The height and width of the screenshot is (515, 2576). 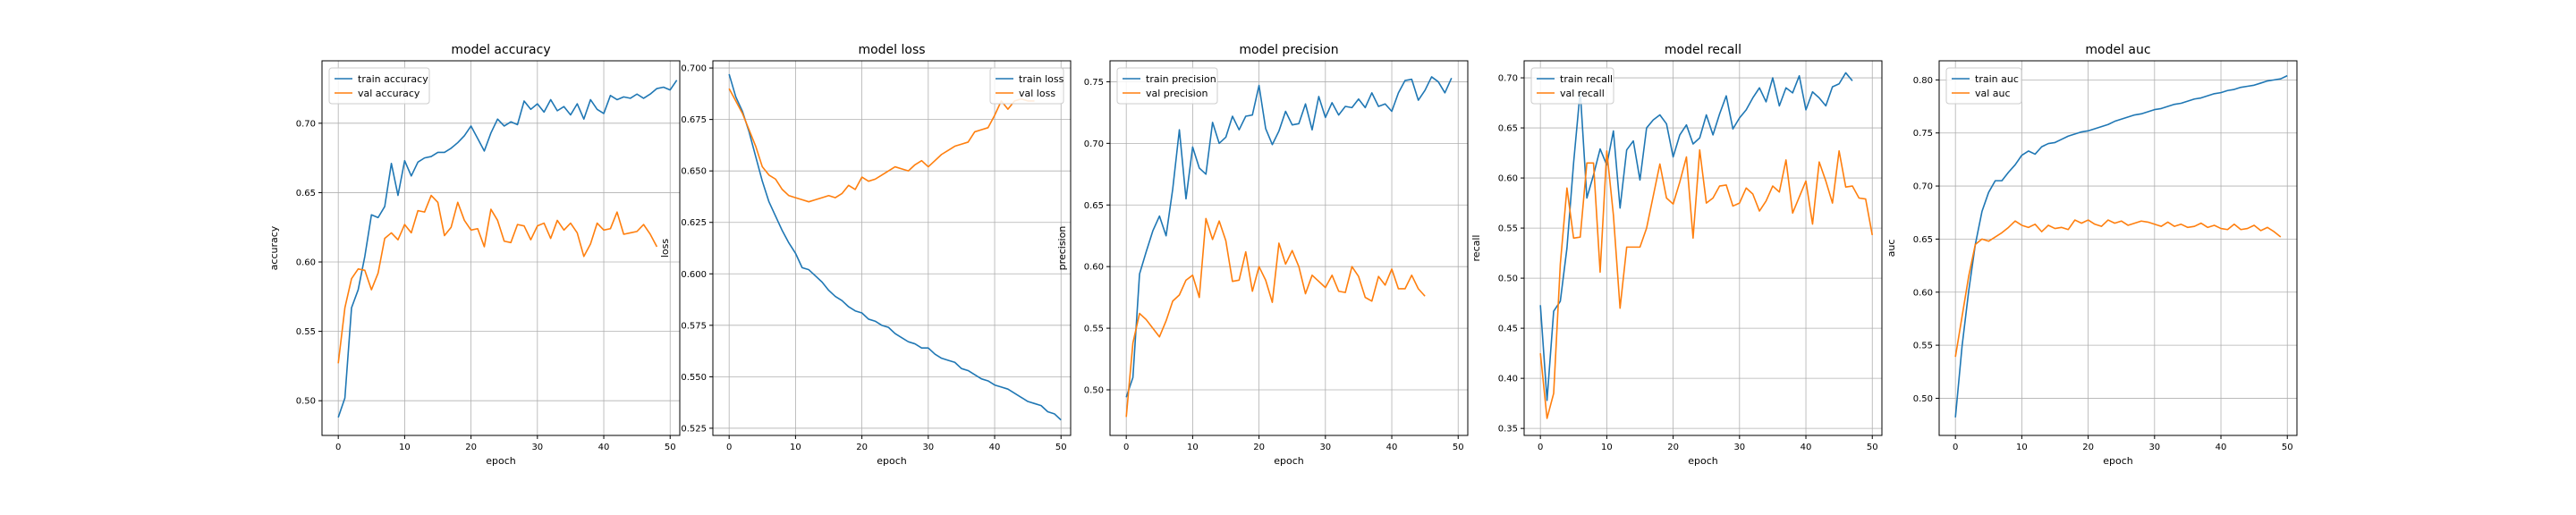 I want to click on chart-title: model loss, so click(x=891, y=50).